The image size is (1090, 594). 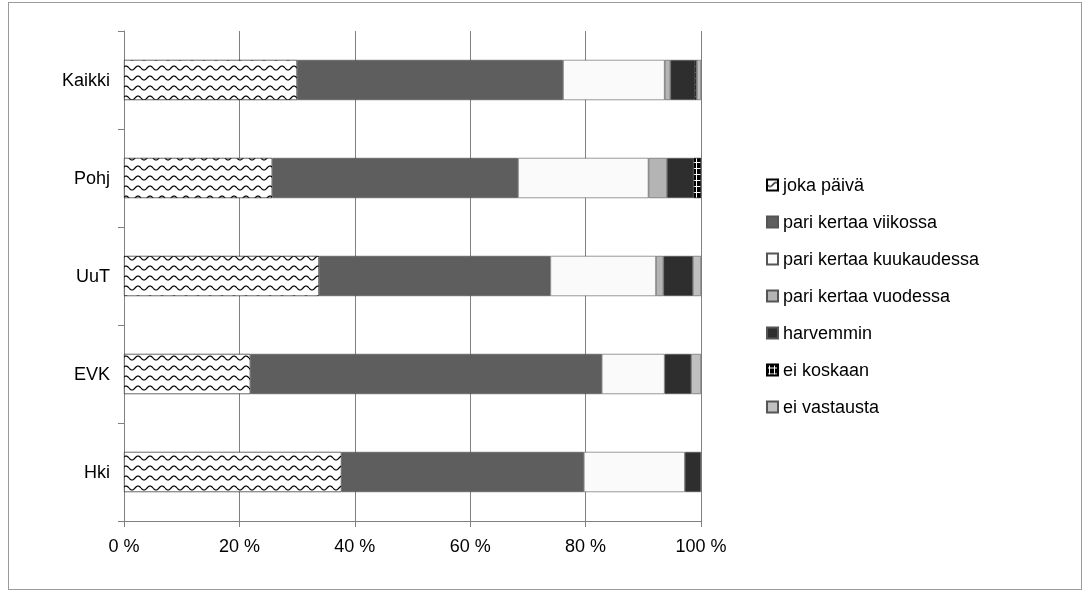 What do you see at coordinates (91, 178) in the screenshot?
I see `y-tick-label: Pohj` at bounding box center [91, 178].